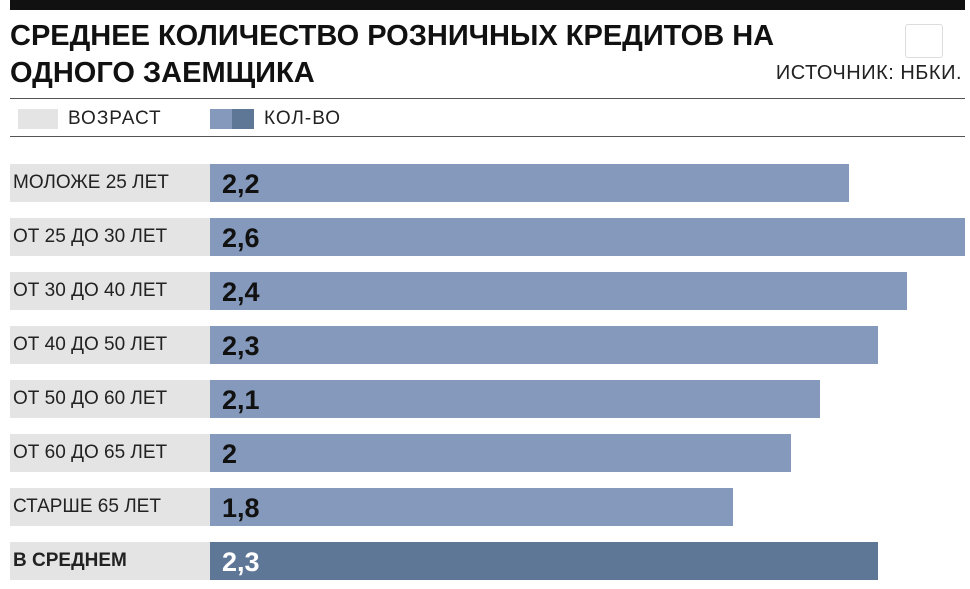  I want to click on category-label: МОЛОЖЕ 25 ЛЕТ, so click(110, 183).